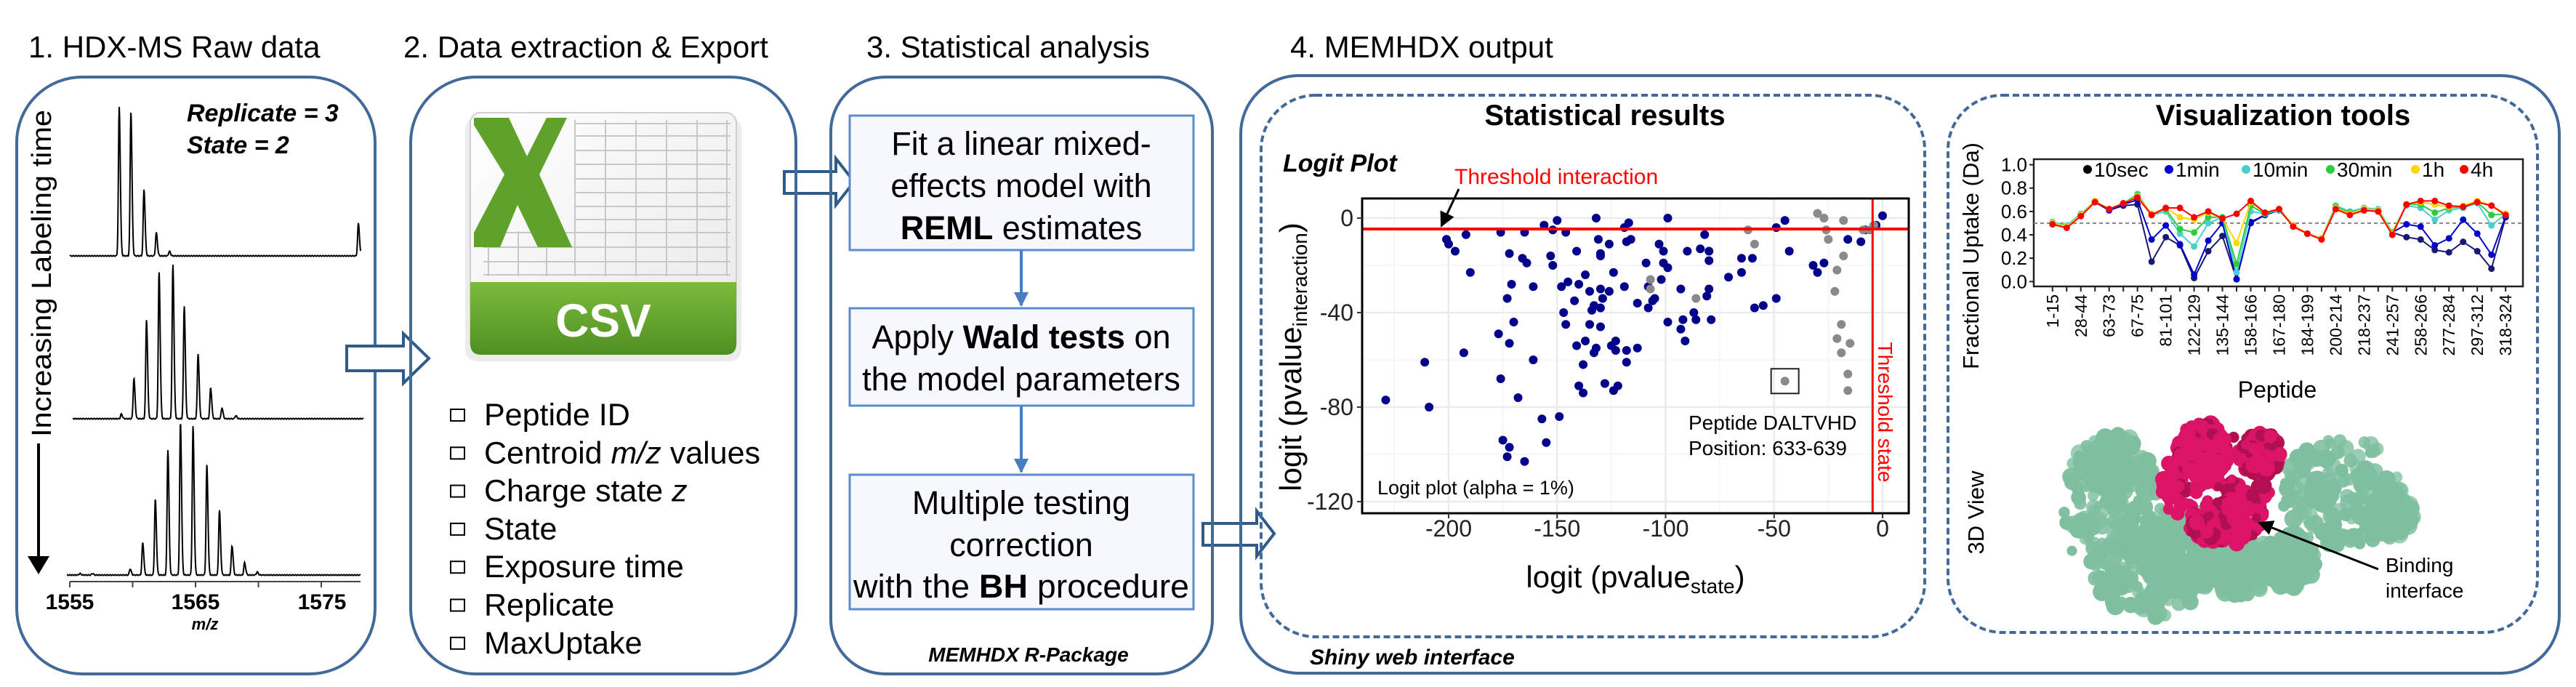 The image size is (2576, 687). Describe the element at coordinates (174, 47) in the screenshot. I see `panel-title: 1. HDX-MS Raw data` at that location.